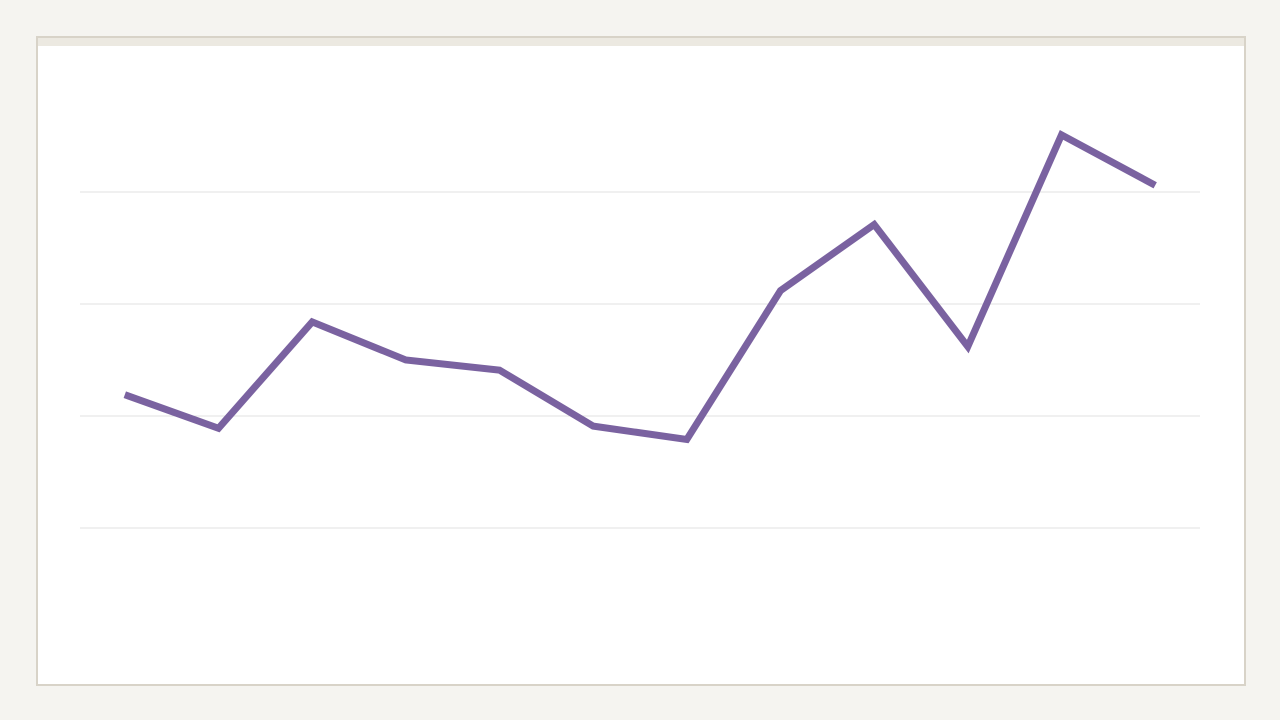 Image resolution: width=1280 pixels, height=720 pixels. What do you see at coordinates (641, 42) in the screenshot?
I see `card-header-strip` at bounding box center [641, 42].